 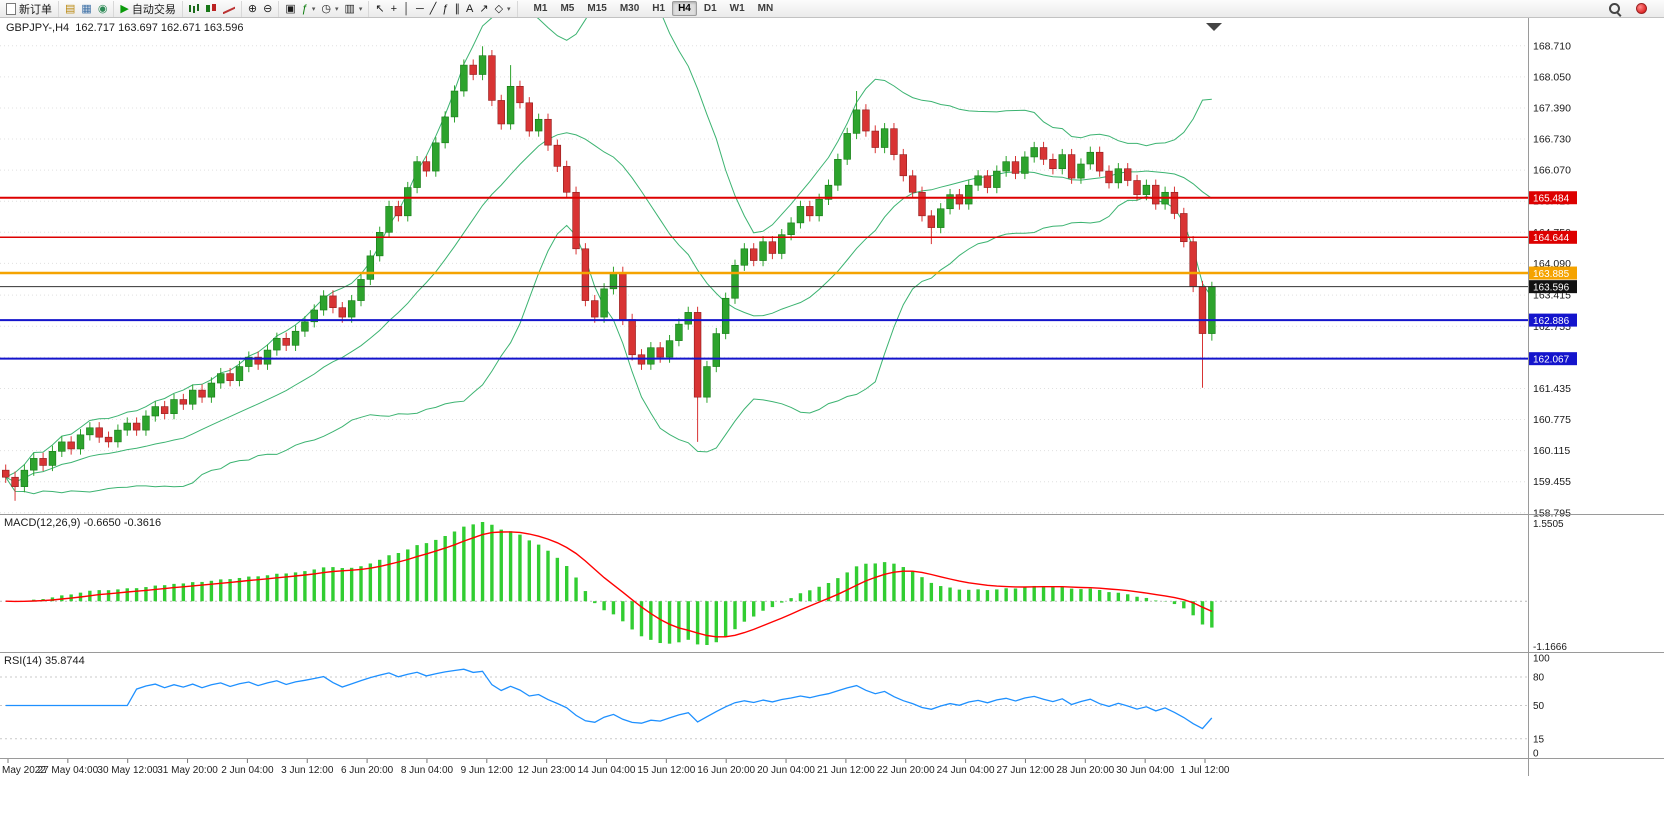 What do you see at coordinates (966, 770) in the screenshot?
I see `svg-text: 24 Jun 04:00` at bounding box center [966, 770].